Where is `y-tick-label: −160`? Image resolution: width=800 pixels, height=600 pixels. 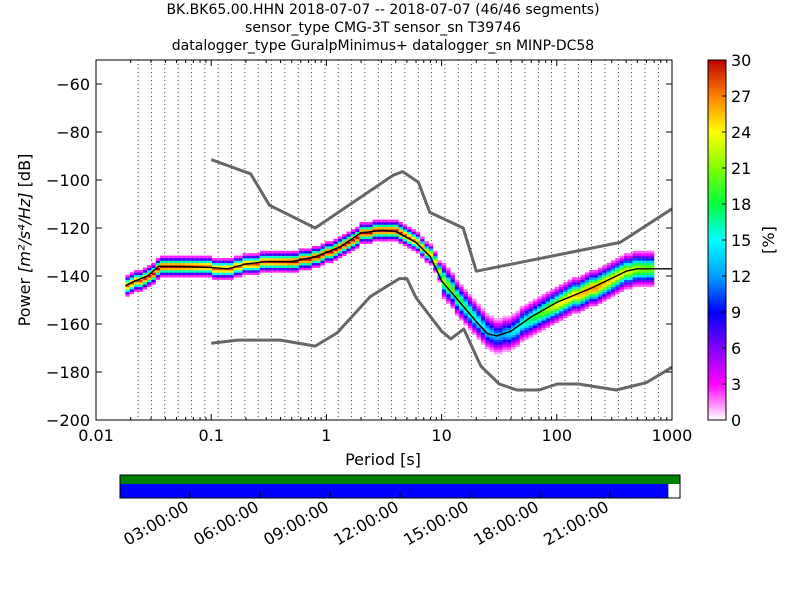 y-tick-label: −160 is located at coordinates (68, 324).